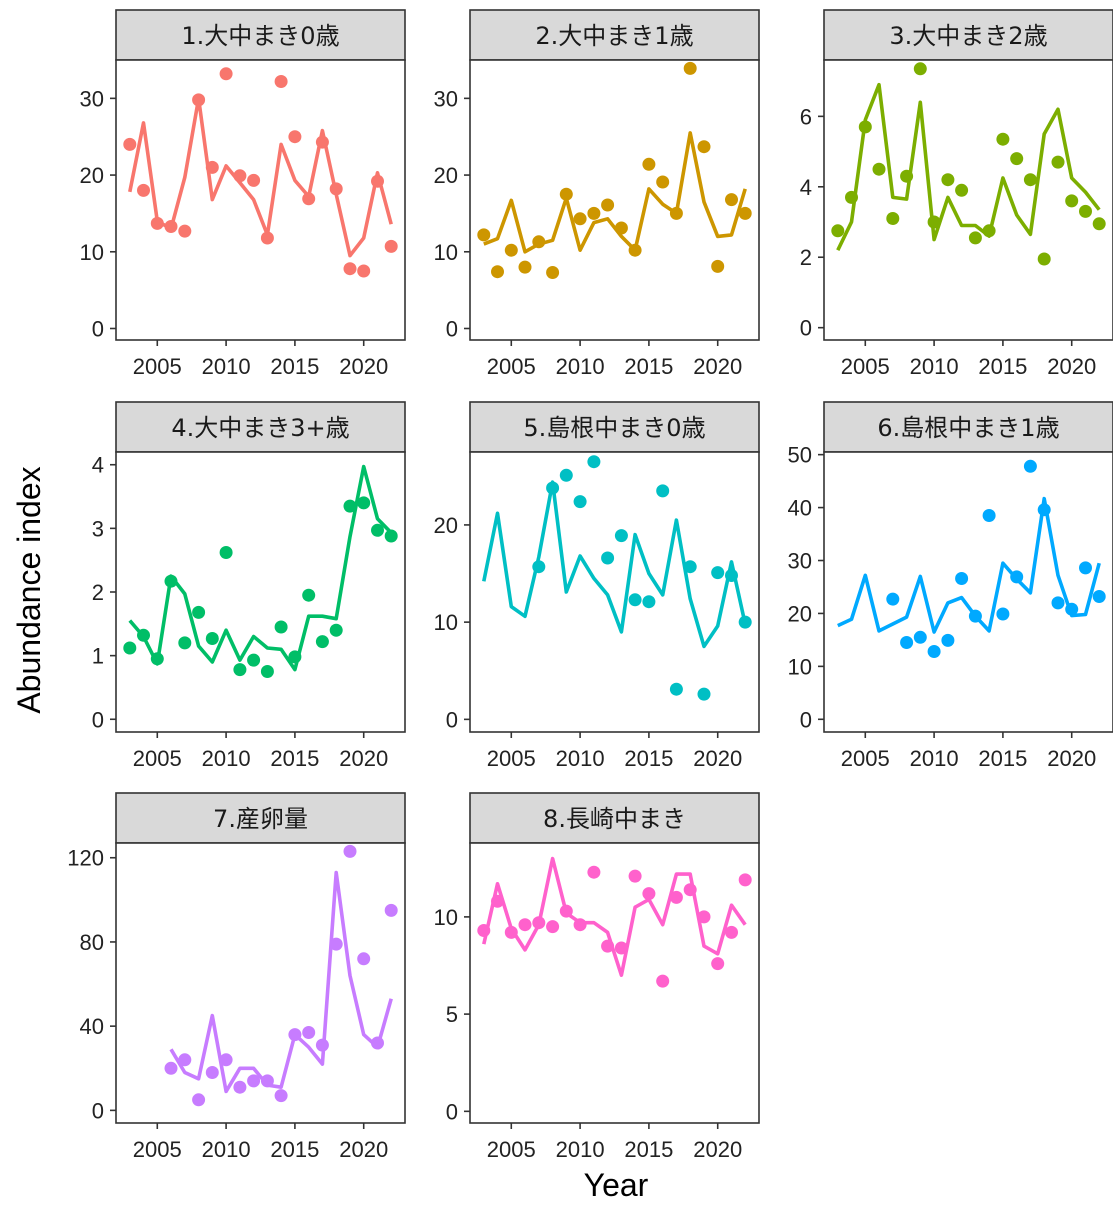 This screenshot has height=1205, width=1113. What do you see at coordinates (597, 194) in the screenshot?
I see `facet-panel-2: 2.大中まき1歳 0 10 20 30 2005 2010 2015 2020` at bounding box center [597, 194].